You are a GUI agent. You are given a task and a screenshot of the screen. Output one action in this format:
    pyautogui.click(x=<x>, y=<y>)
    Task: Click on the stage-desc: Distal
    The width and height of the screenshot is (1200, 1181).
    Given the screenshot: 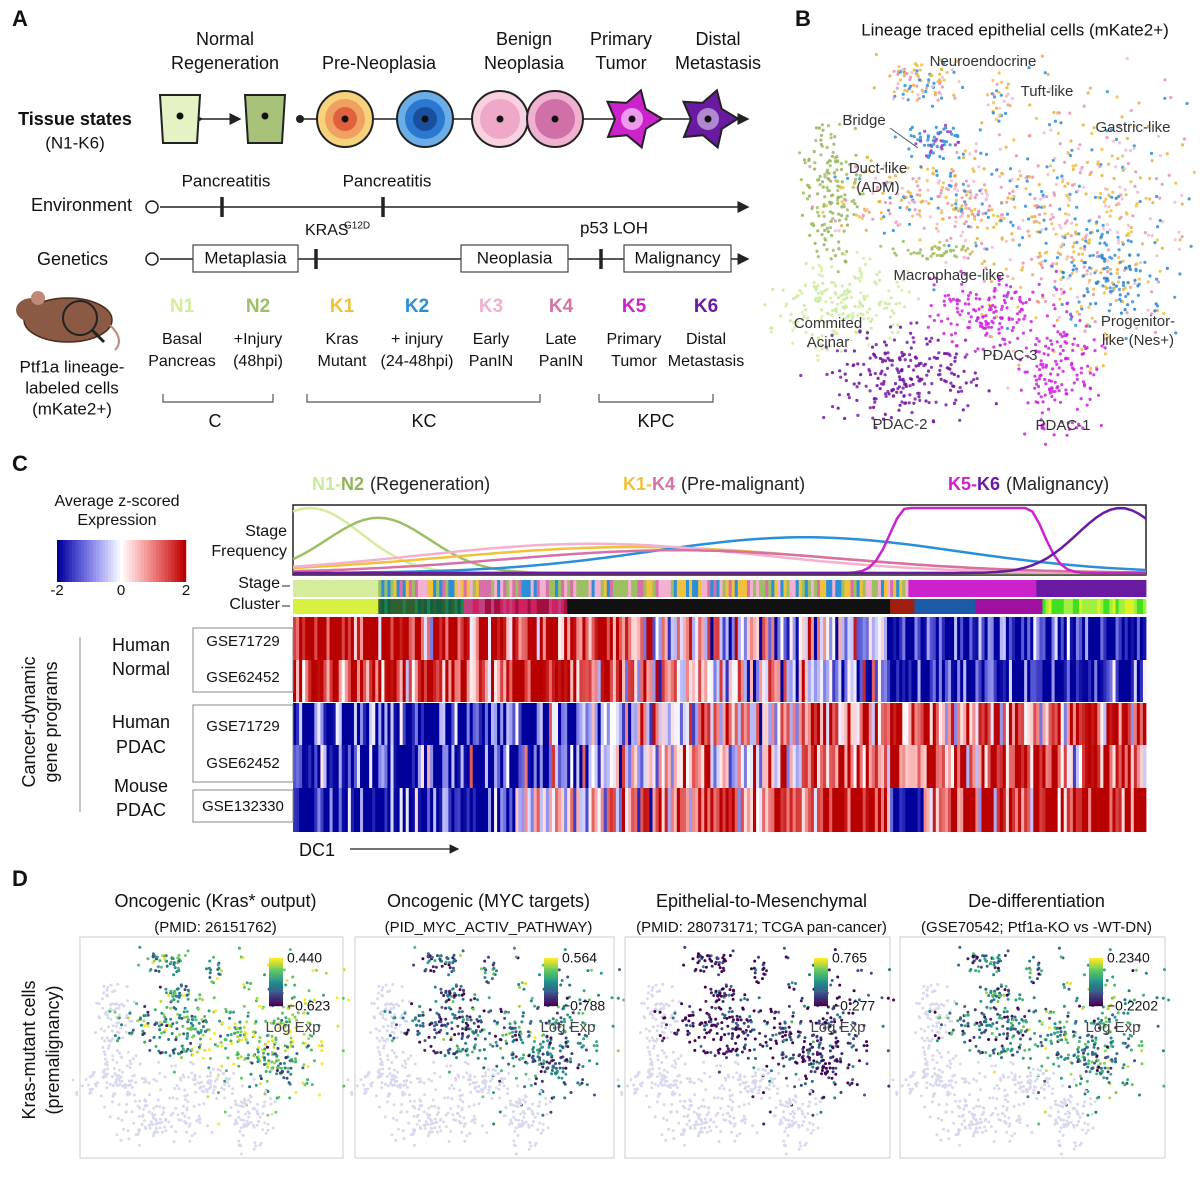 What is the action you would take?
    pyautogui.click(x=706, y=339)
    